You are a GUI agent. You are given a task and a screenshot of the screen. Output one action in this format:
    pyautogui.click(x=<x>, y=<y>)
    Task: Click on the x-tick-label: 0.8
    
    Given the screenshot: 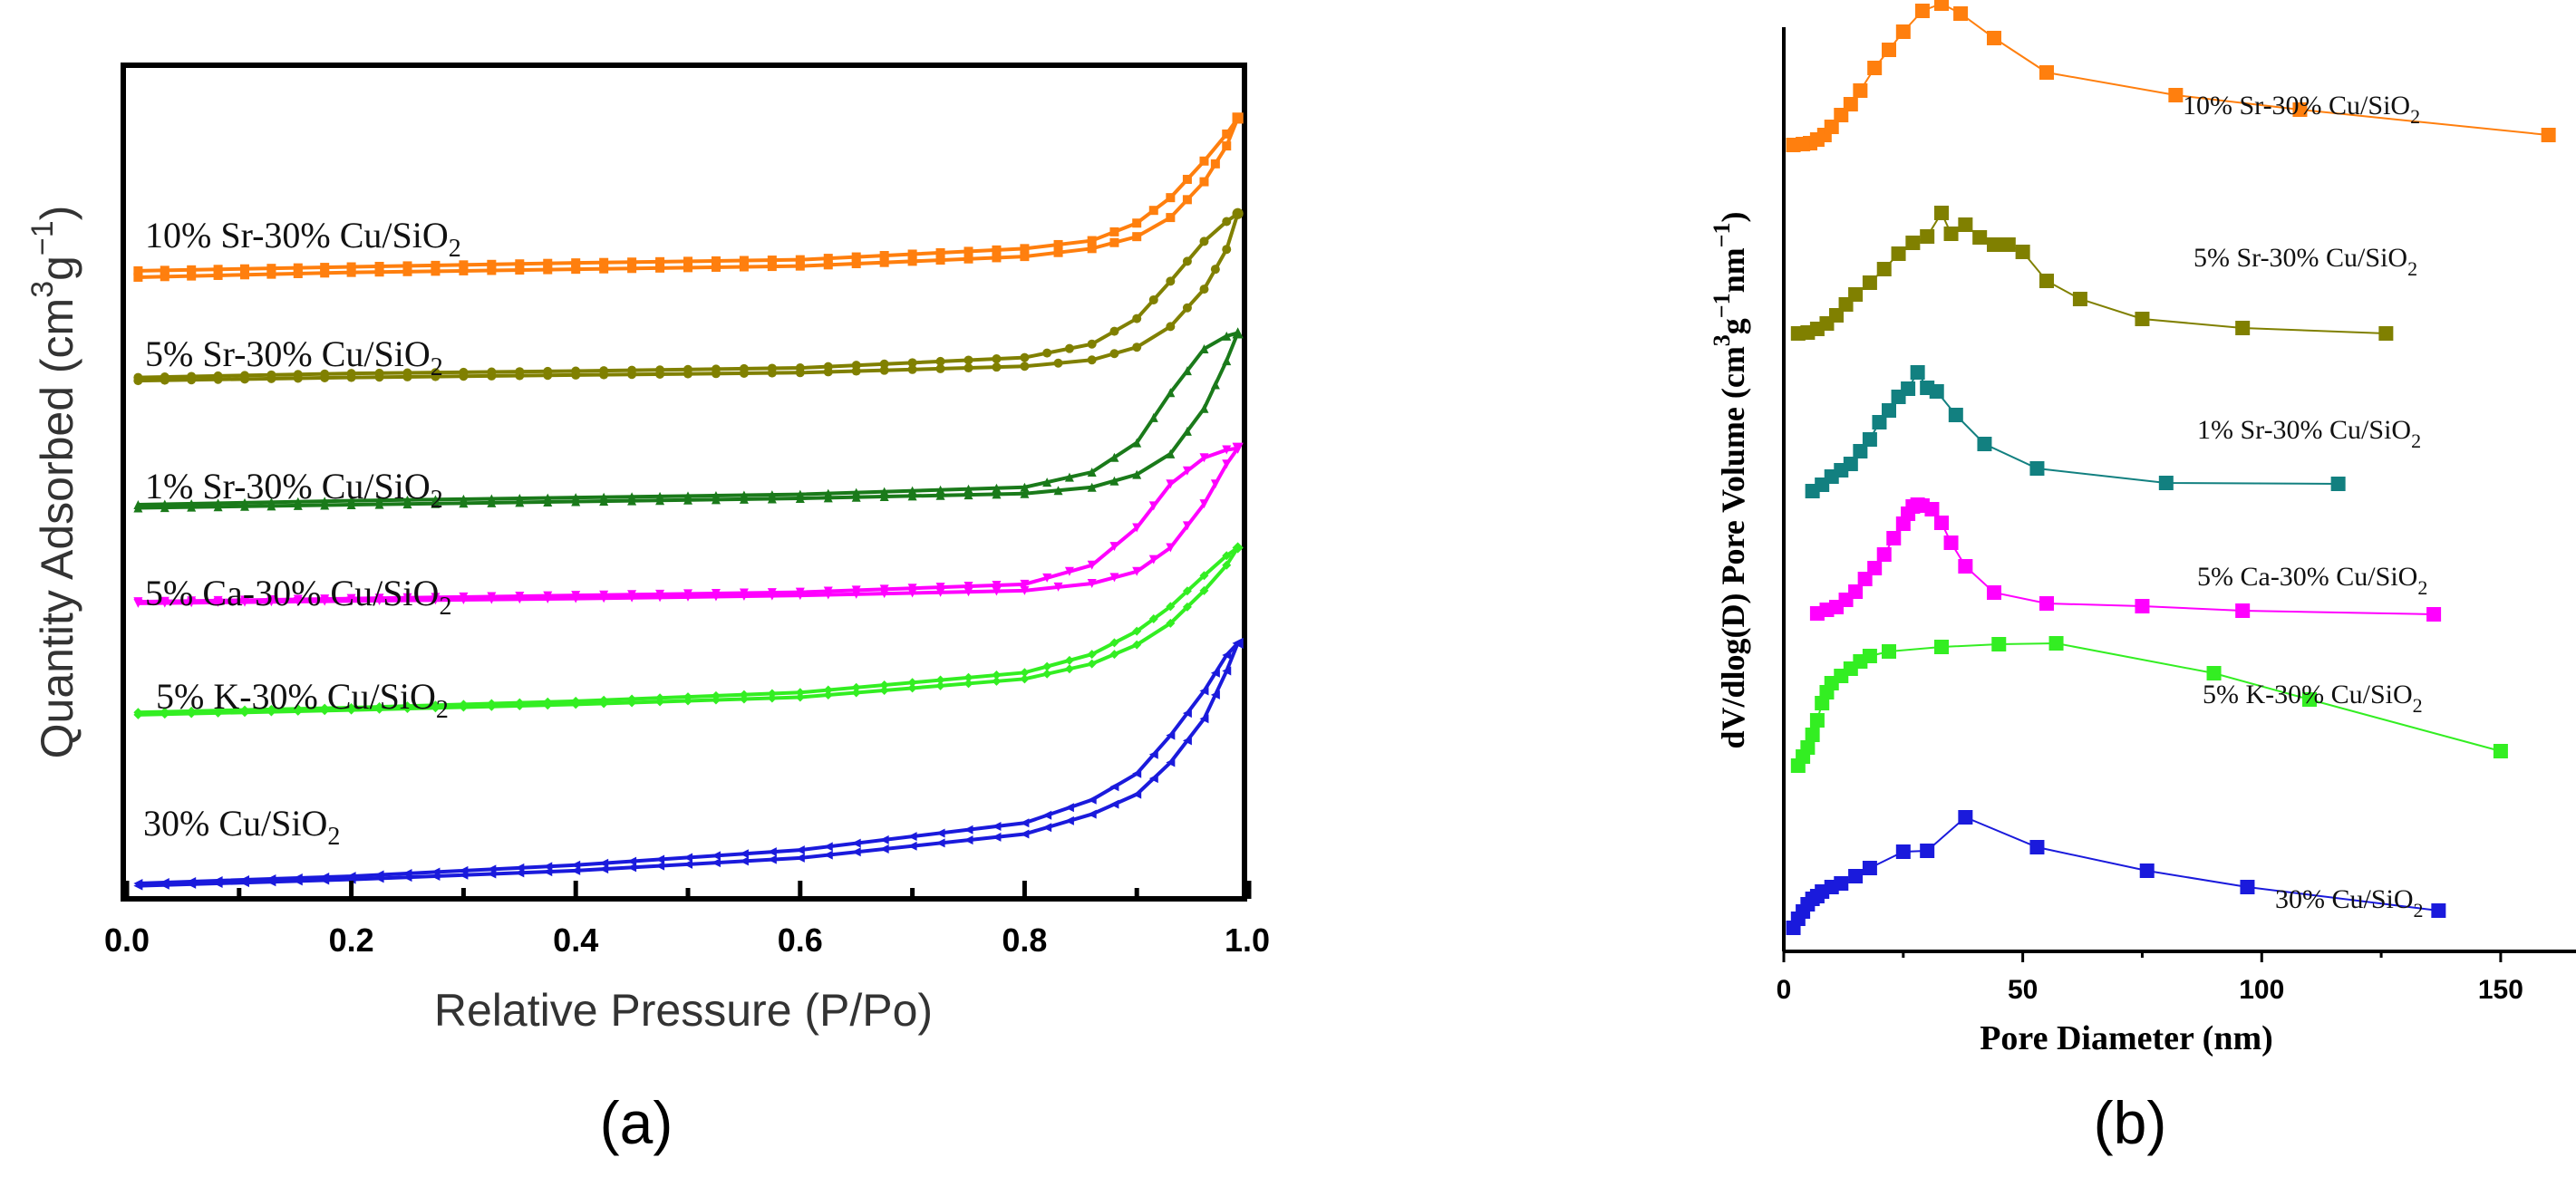 What is the action you would take?
    pyautogui.click(x=1024, y=940)
    